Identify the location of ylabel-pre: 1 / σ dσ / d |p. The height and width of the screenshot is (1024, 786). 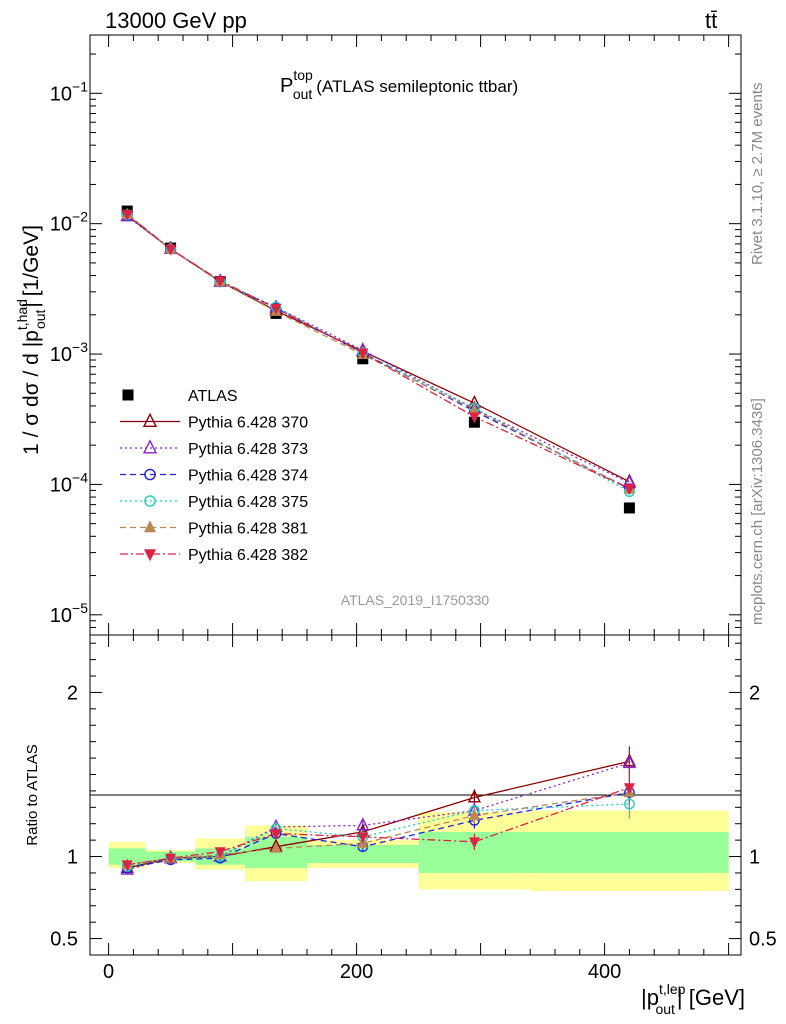
(31, 392).